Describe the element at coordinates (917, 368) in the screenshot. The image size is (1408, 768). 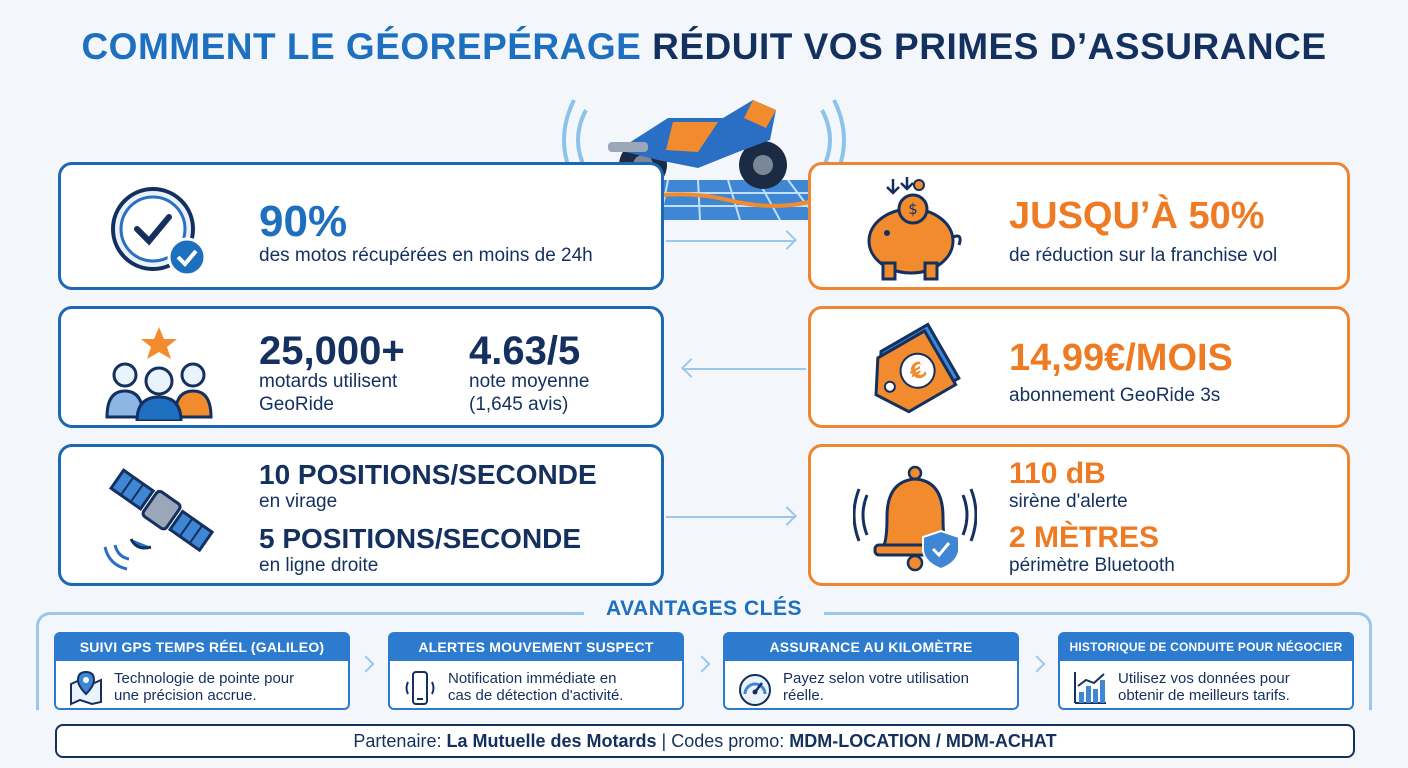
I see `price-tag-icon: €` at that location.